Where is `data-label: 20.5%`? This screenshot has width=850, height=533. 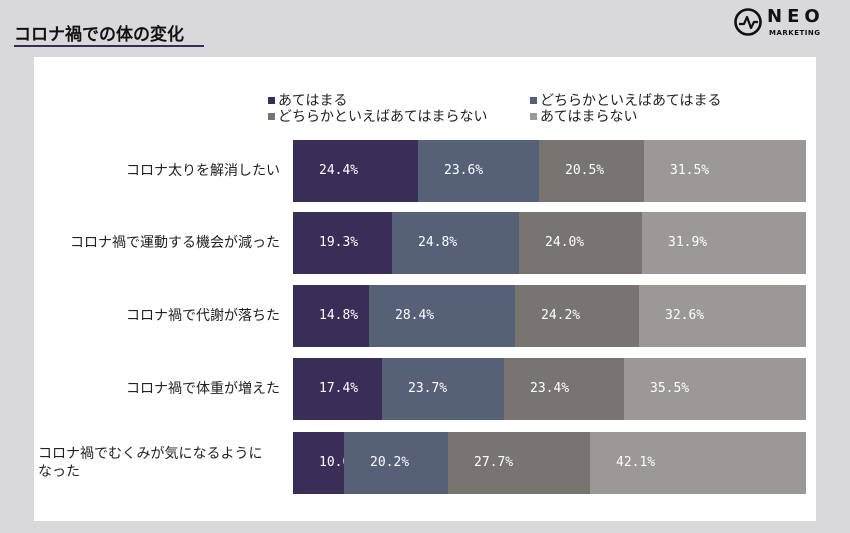 data-label: 20.5% is located at coordinates (585, 170).